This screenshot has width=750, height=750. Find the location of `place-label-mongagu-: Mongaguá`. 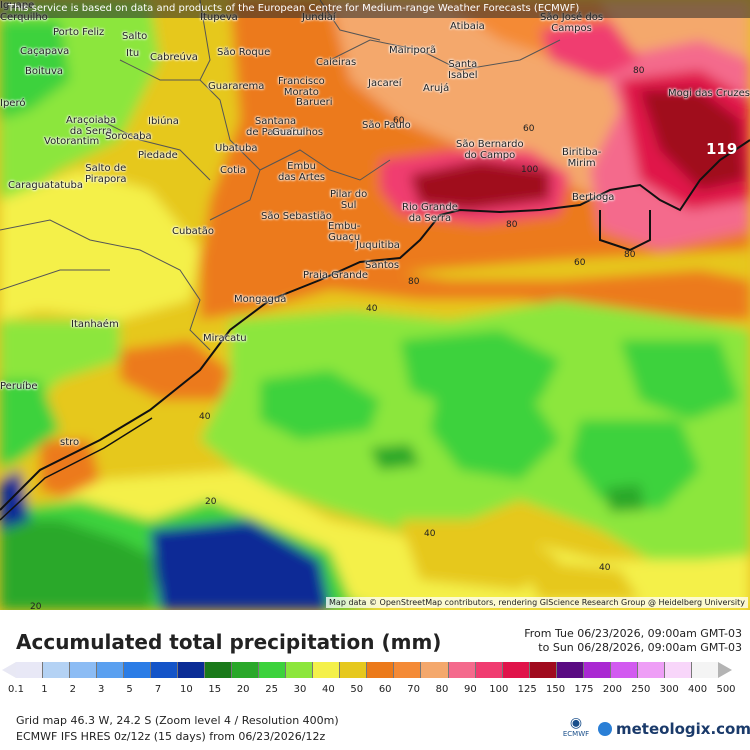

place-label-mongagu-: Mongaguá is located at coordinates (260, 299).